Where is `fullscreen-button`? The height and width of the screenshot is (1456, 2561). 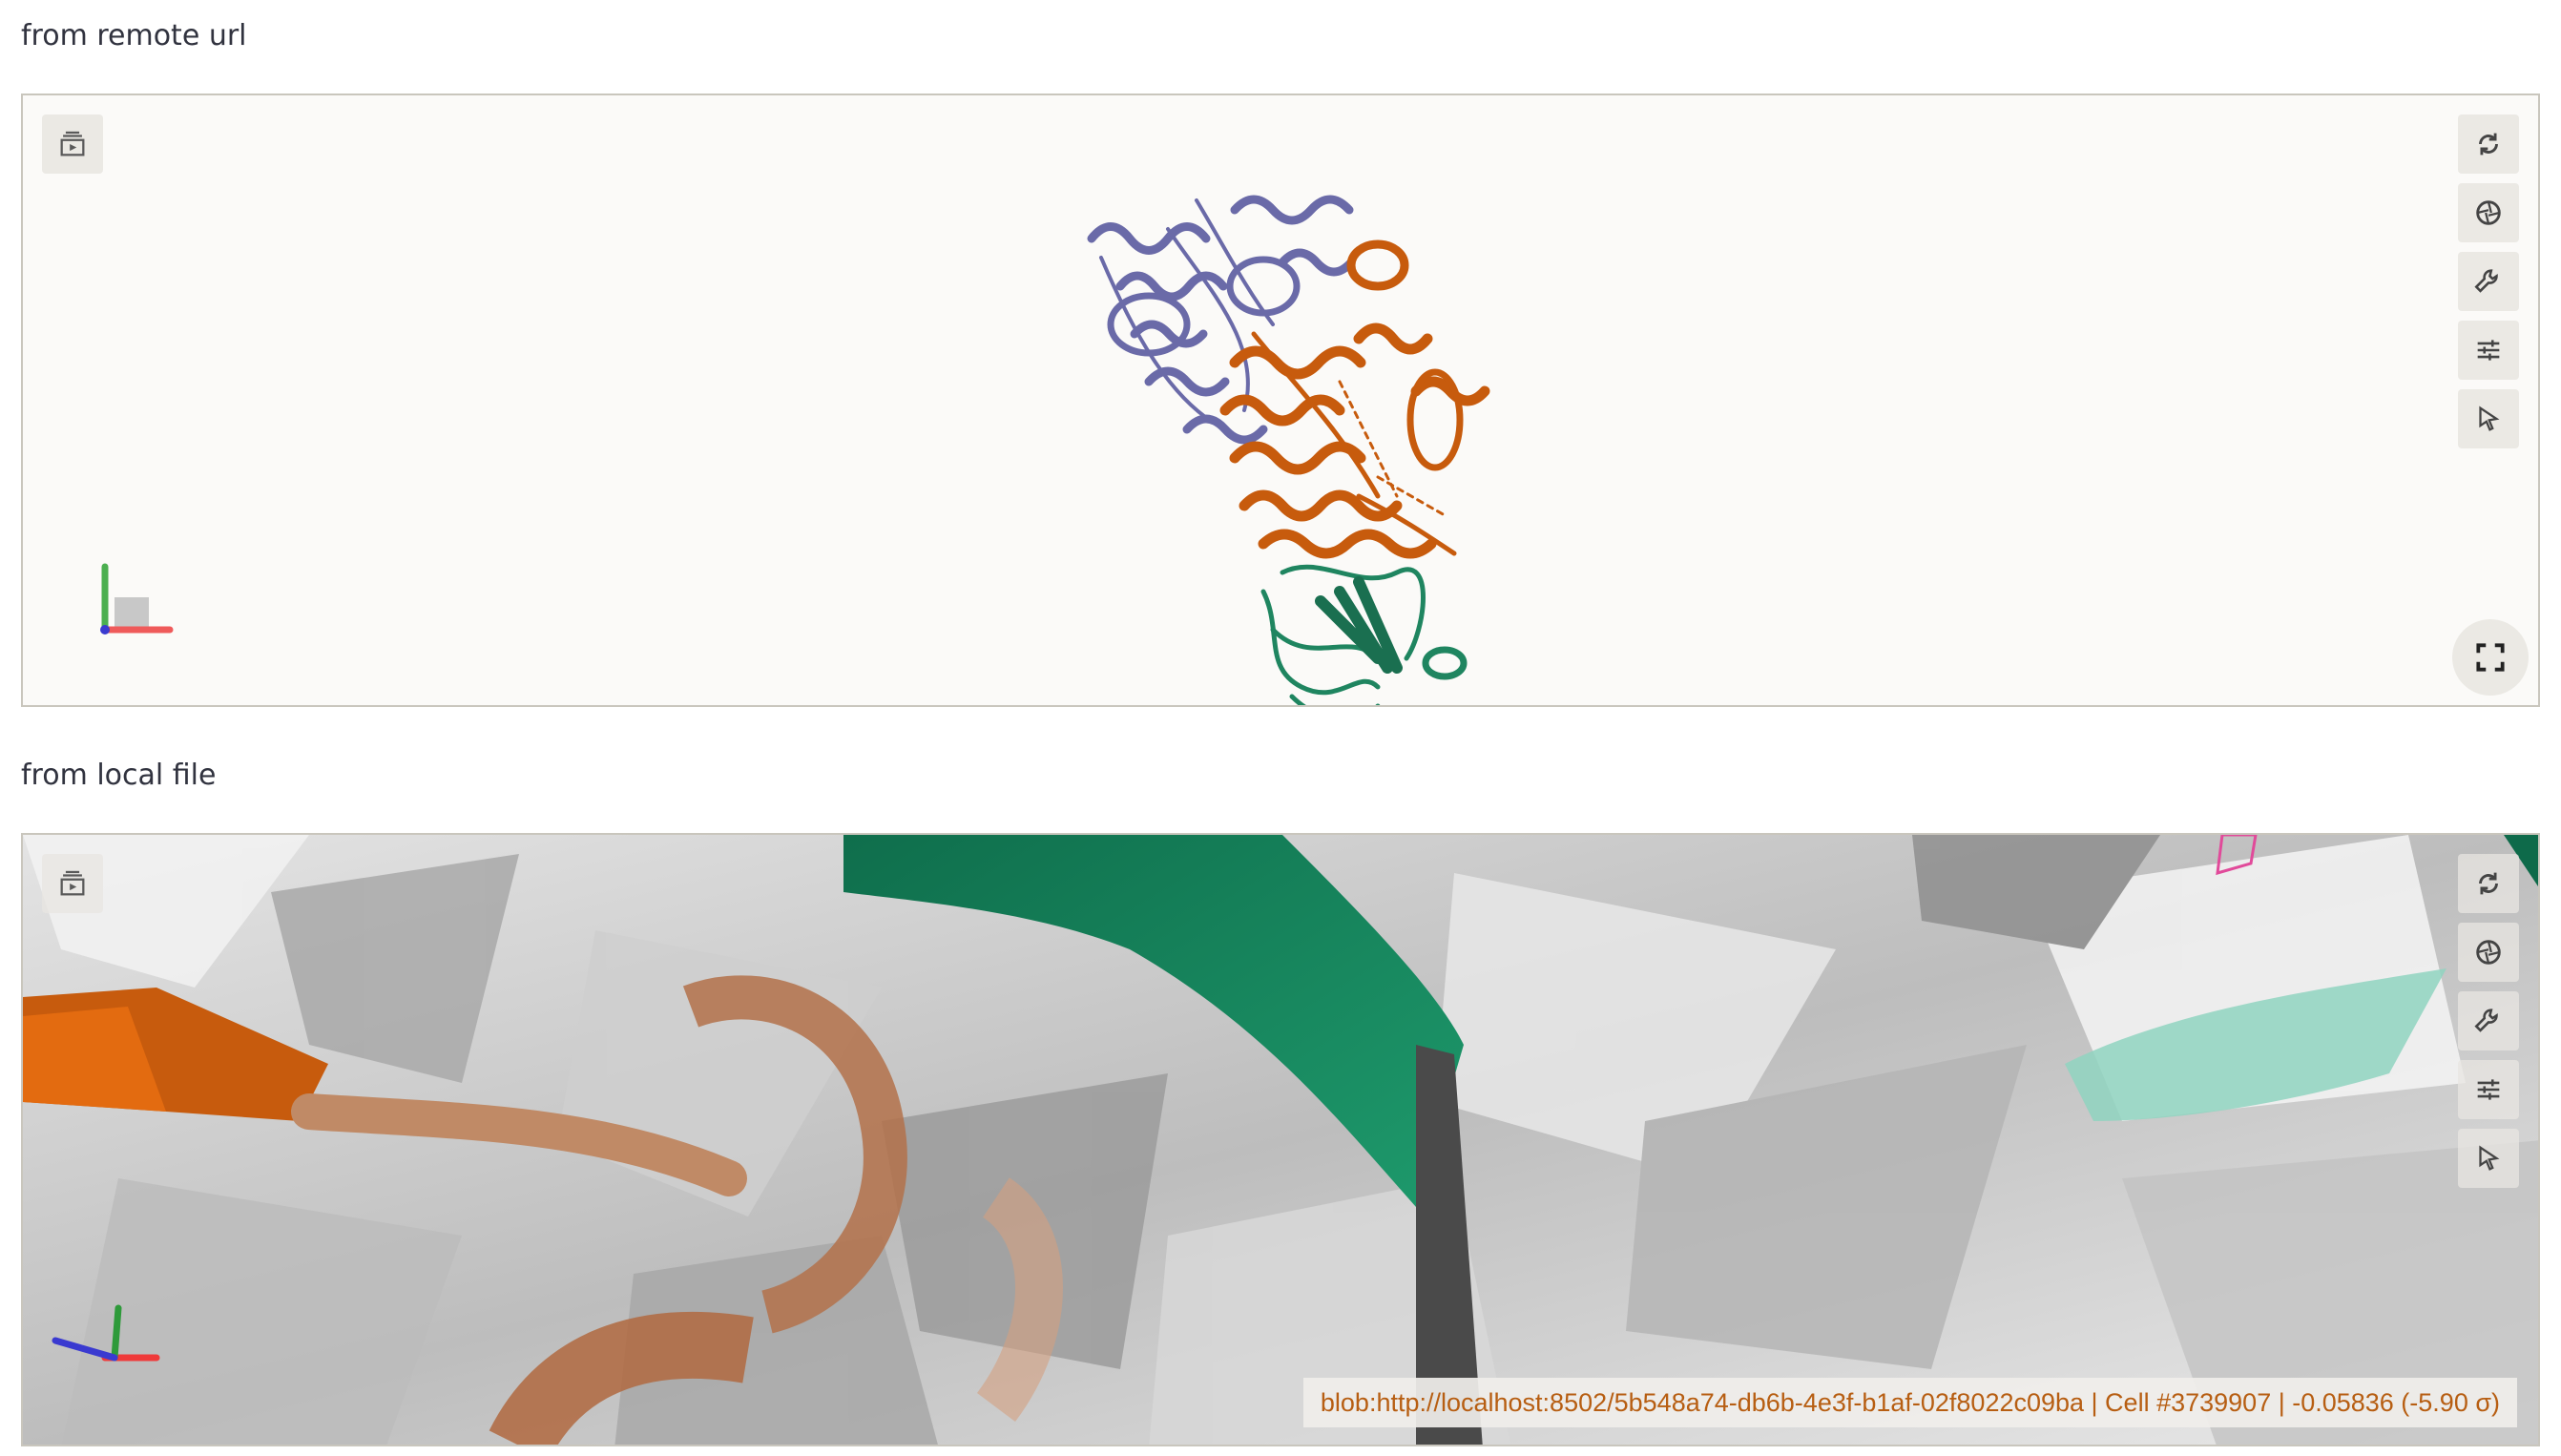
fullscreen-button is located at coordinates (2490, 657).